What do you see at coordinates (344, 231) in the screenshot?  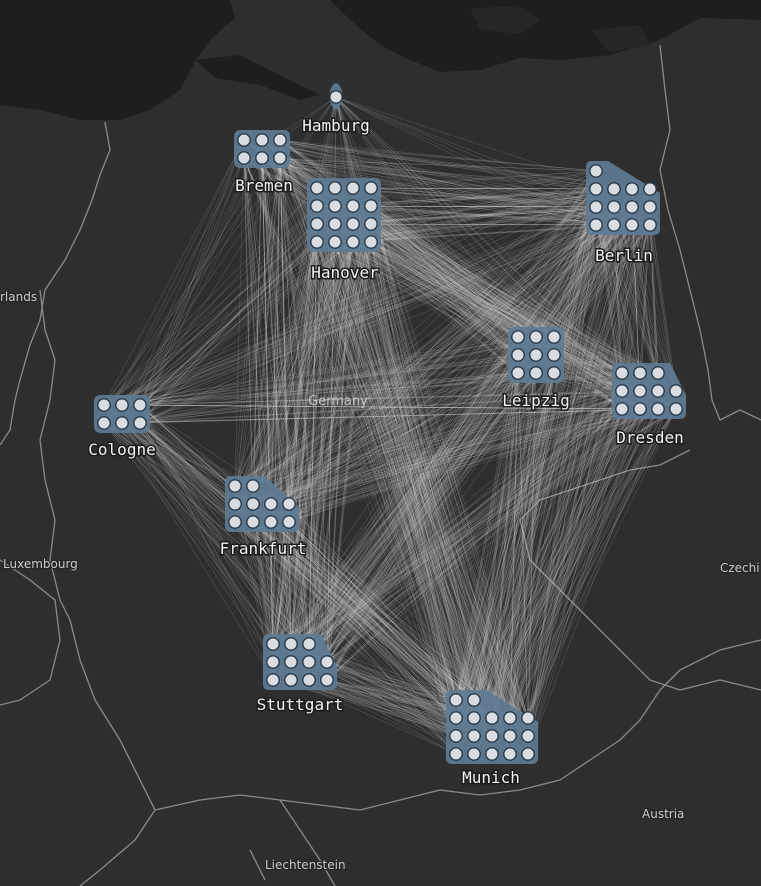 I see `city-cluster-hanover: Hanover` at bounding box center [344, 231].